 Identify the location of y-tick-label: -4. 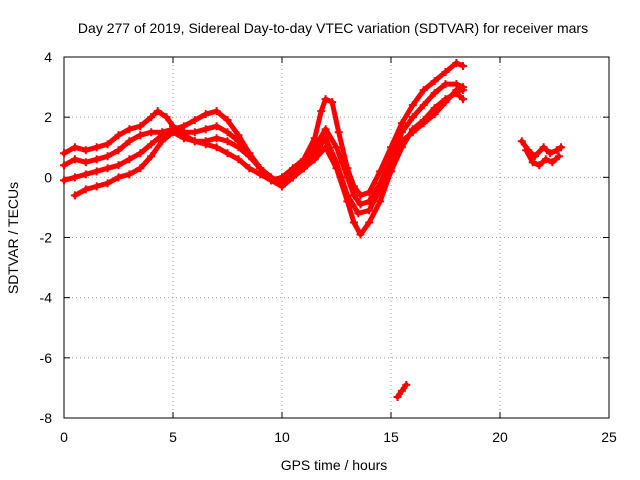
(46, 298).